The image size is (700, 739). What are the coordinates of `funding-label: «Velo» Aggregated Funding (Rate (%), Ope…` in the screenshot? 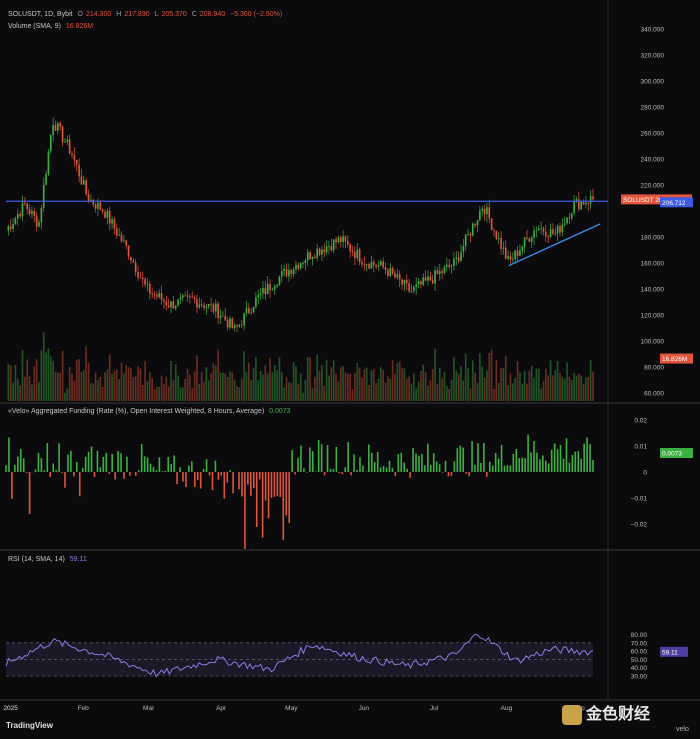 It's located at (136, 411).